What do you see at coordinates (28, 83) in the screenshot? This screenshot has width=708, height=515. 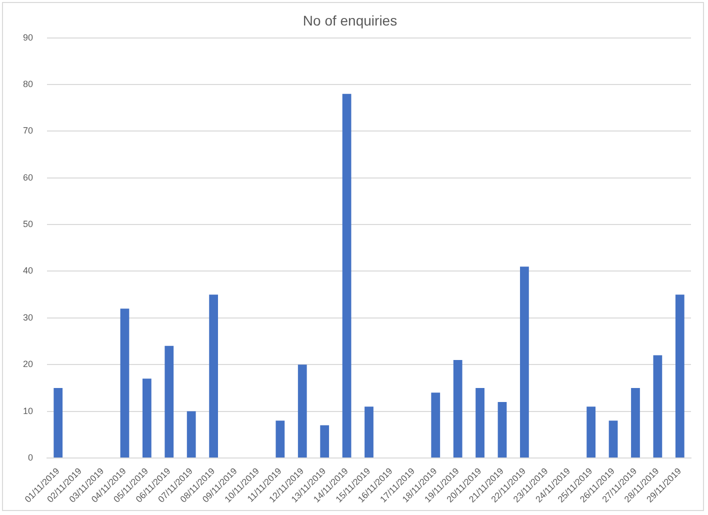 I see `y-tick-label: 80` at bounding box center [28, 83].